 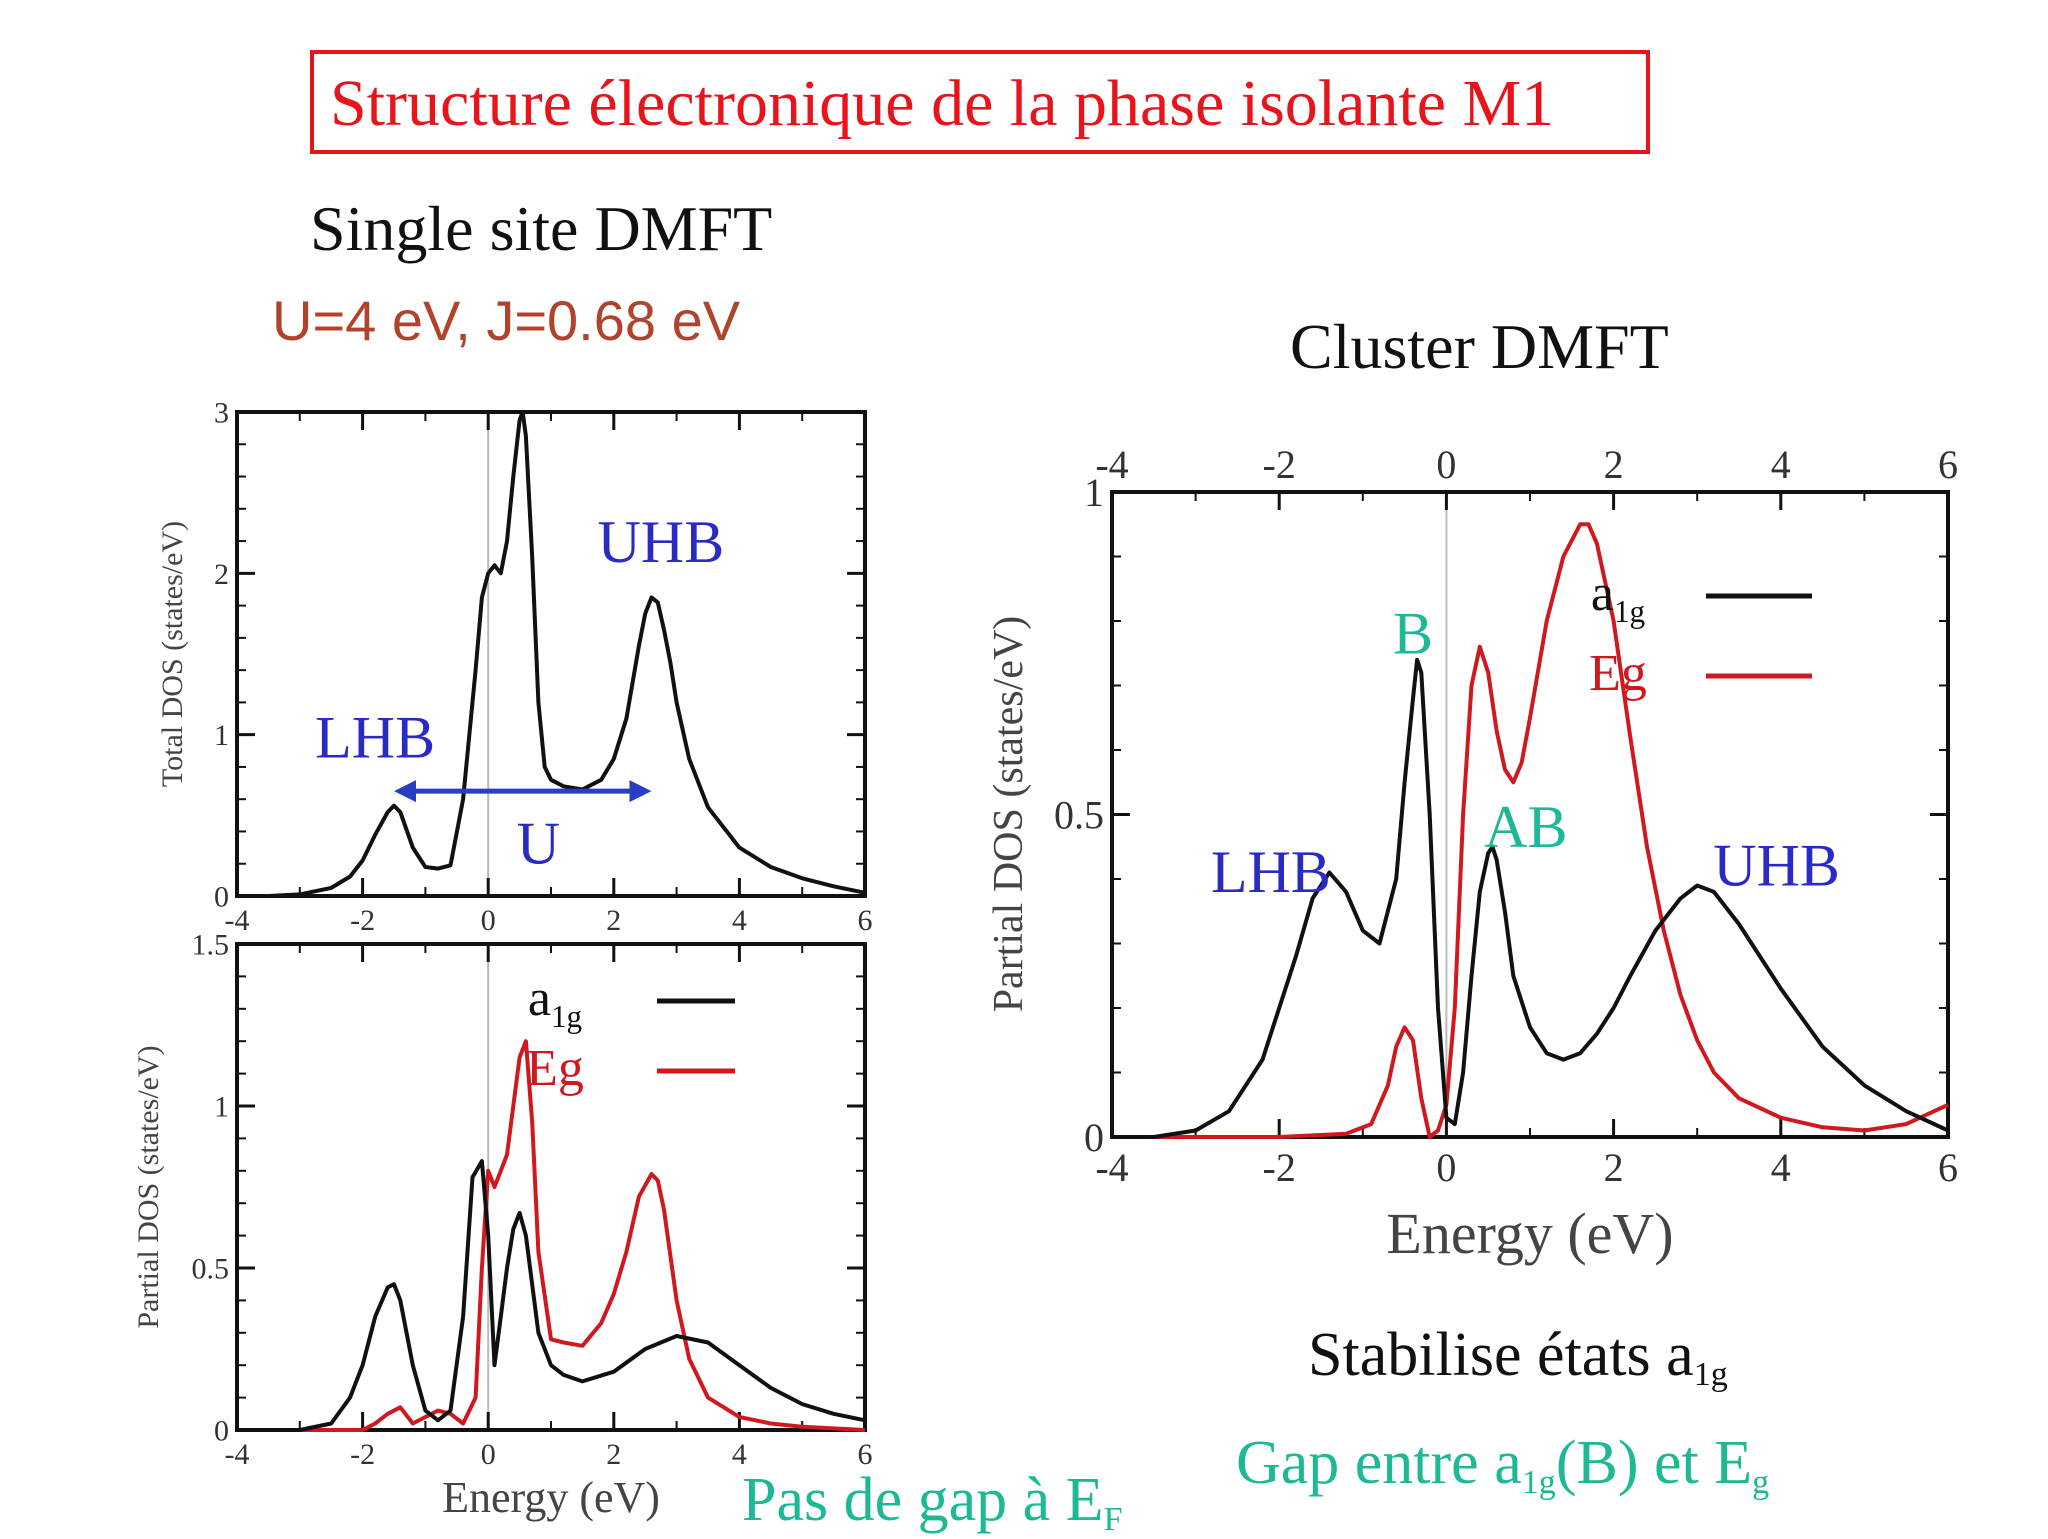 I want to click on stabilise-note-sub: 1g, so click(x=1710, y=1375).